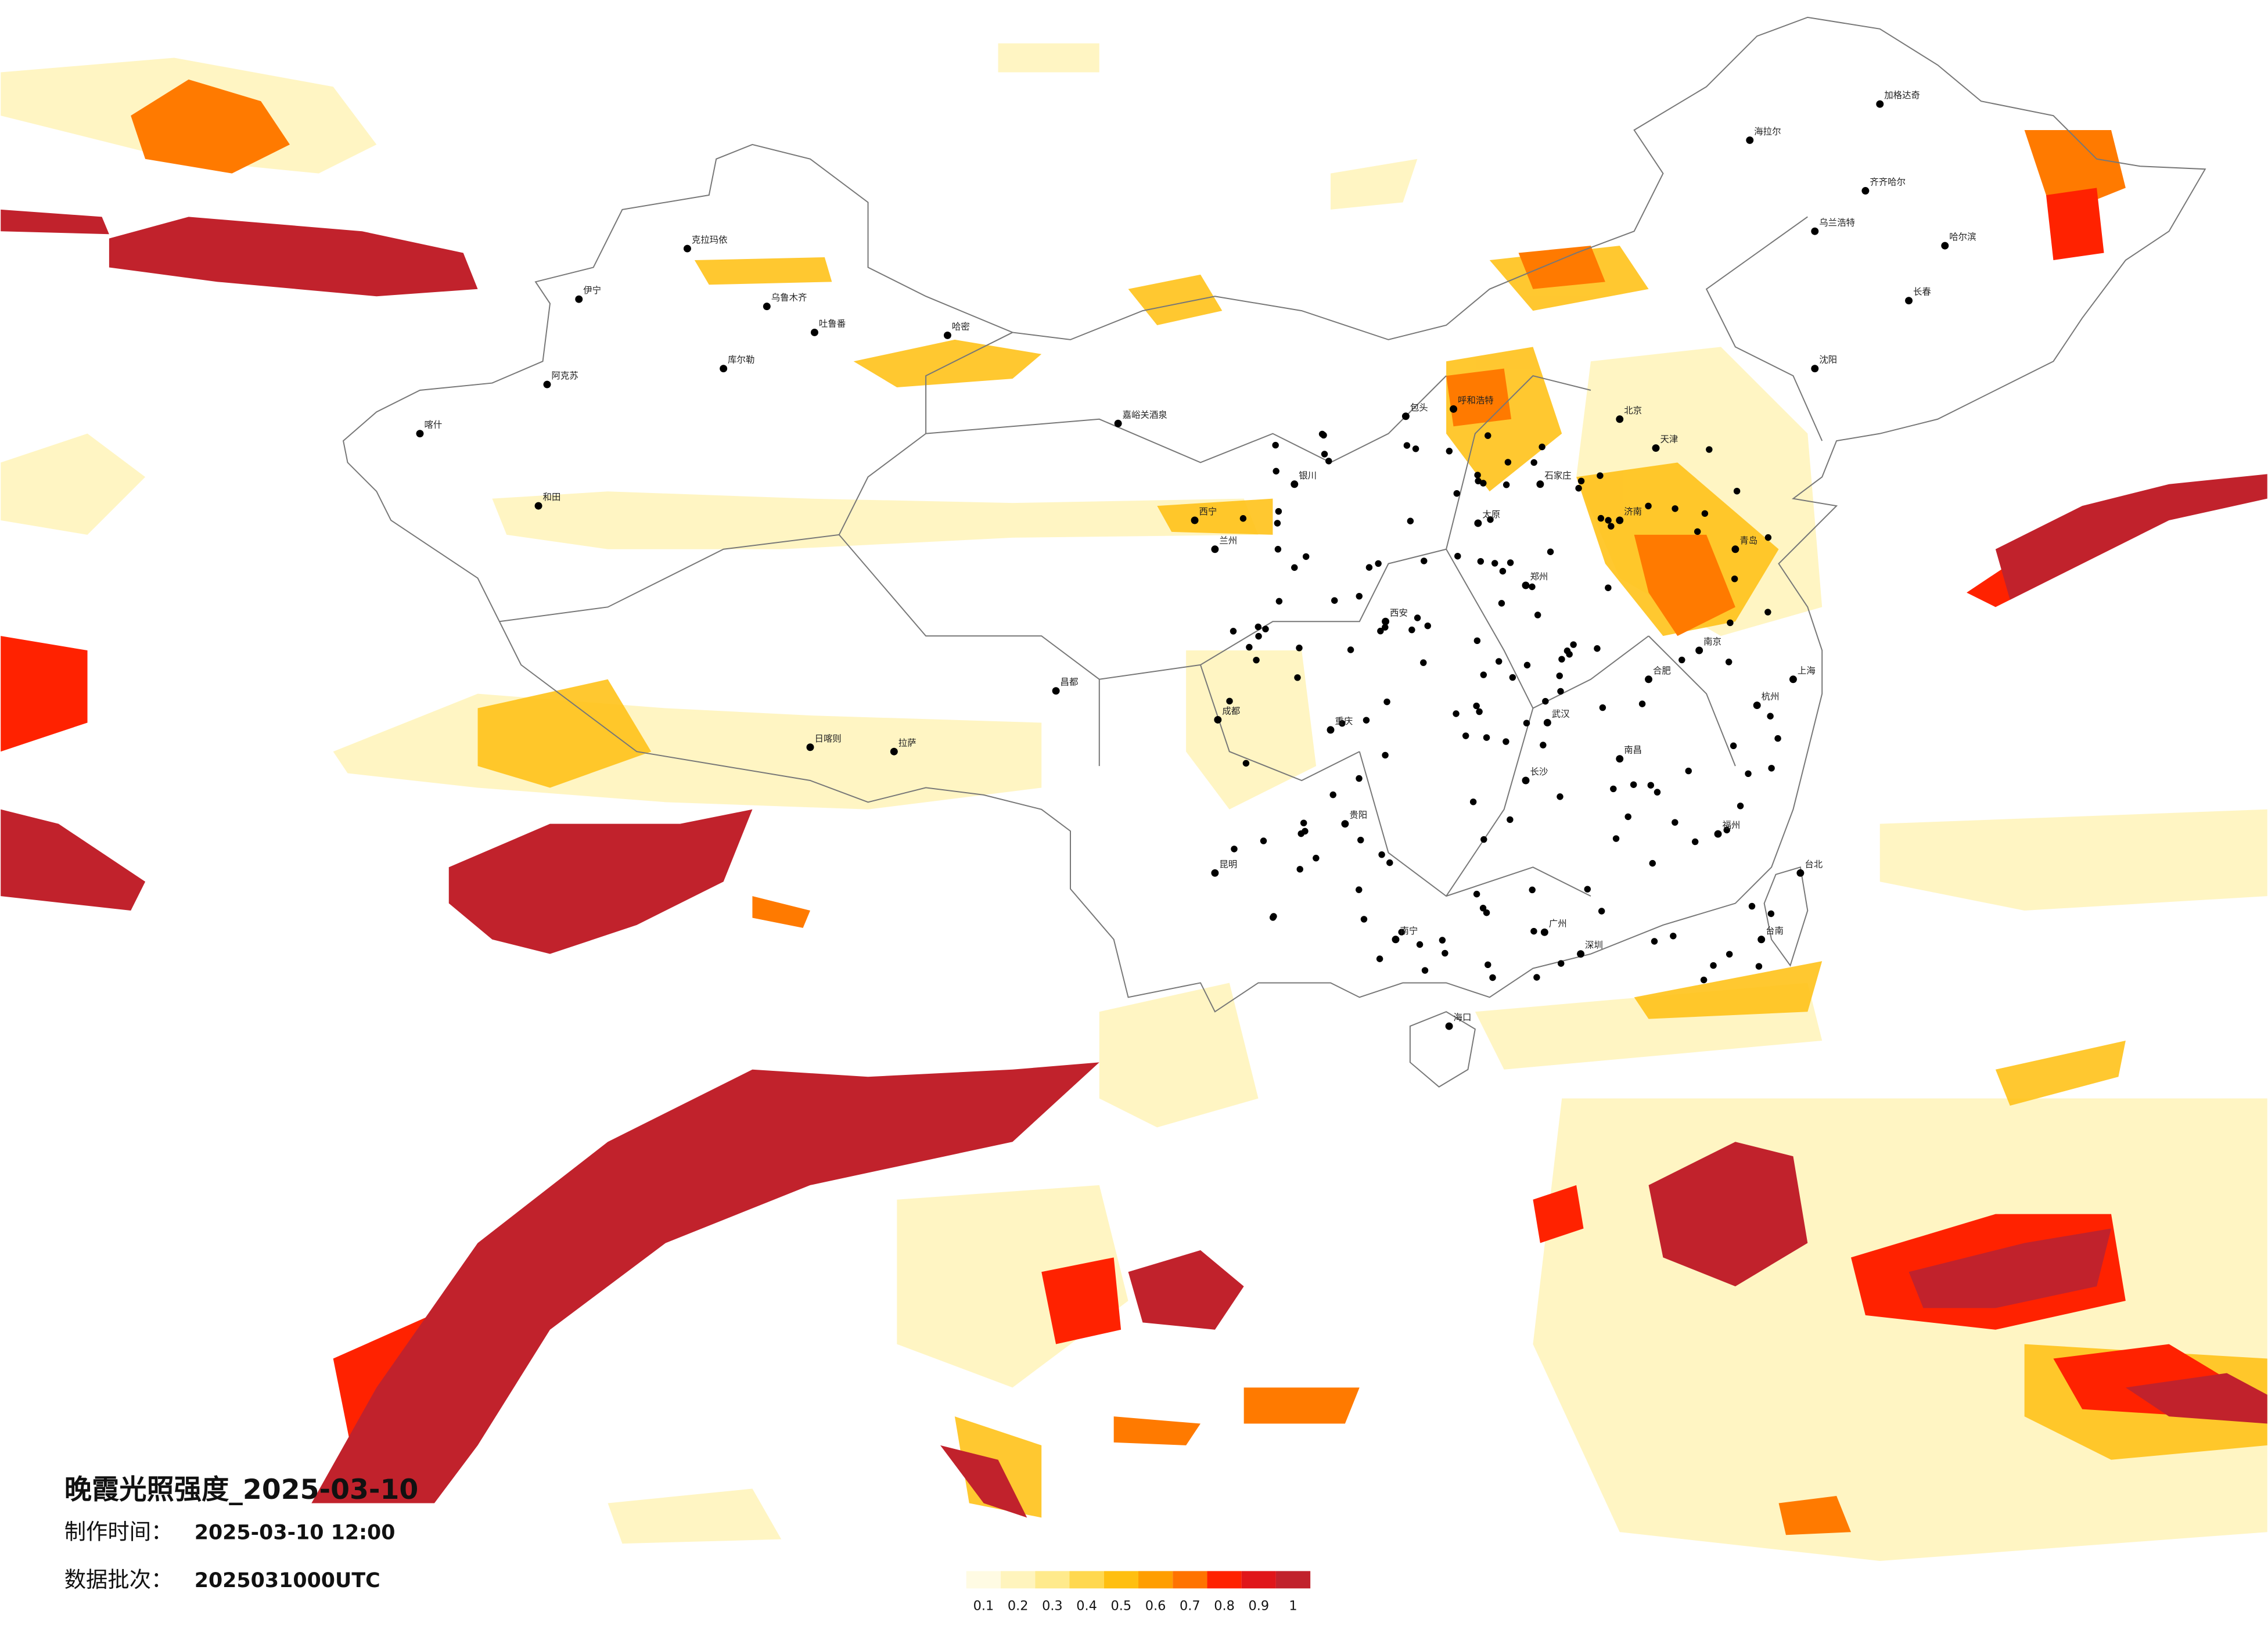 Image resolution: width=2268 pixels, height=1626 pixels. I want to click on city-label: 西安, so click(1399, 612).